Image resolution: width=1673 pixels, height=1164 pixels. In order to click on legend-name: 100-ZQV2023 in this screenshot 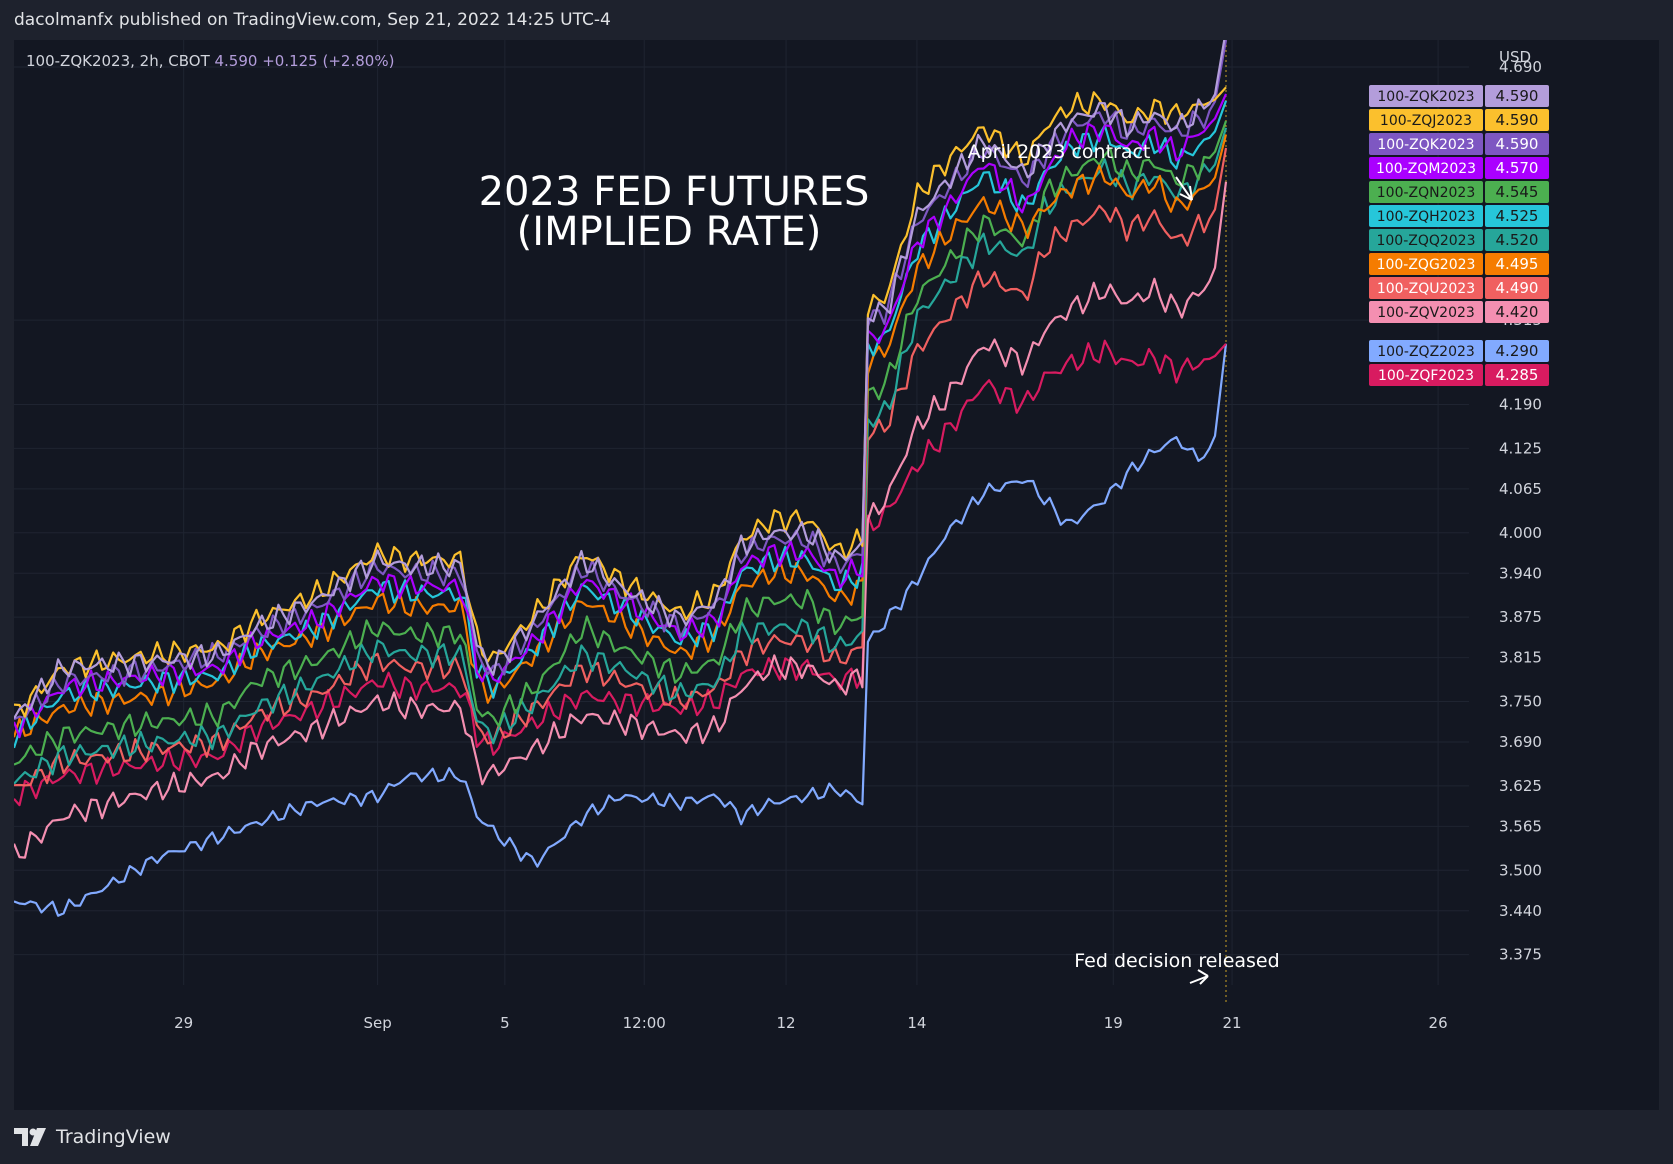, I will do `click(1426, 313)`.